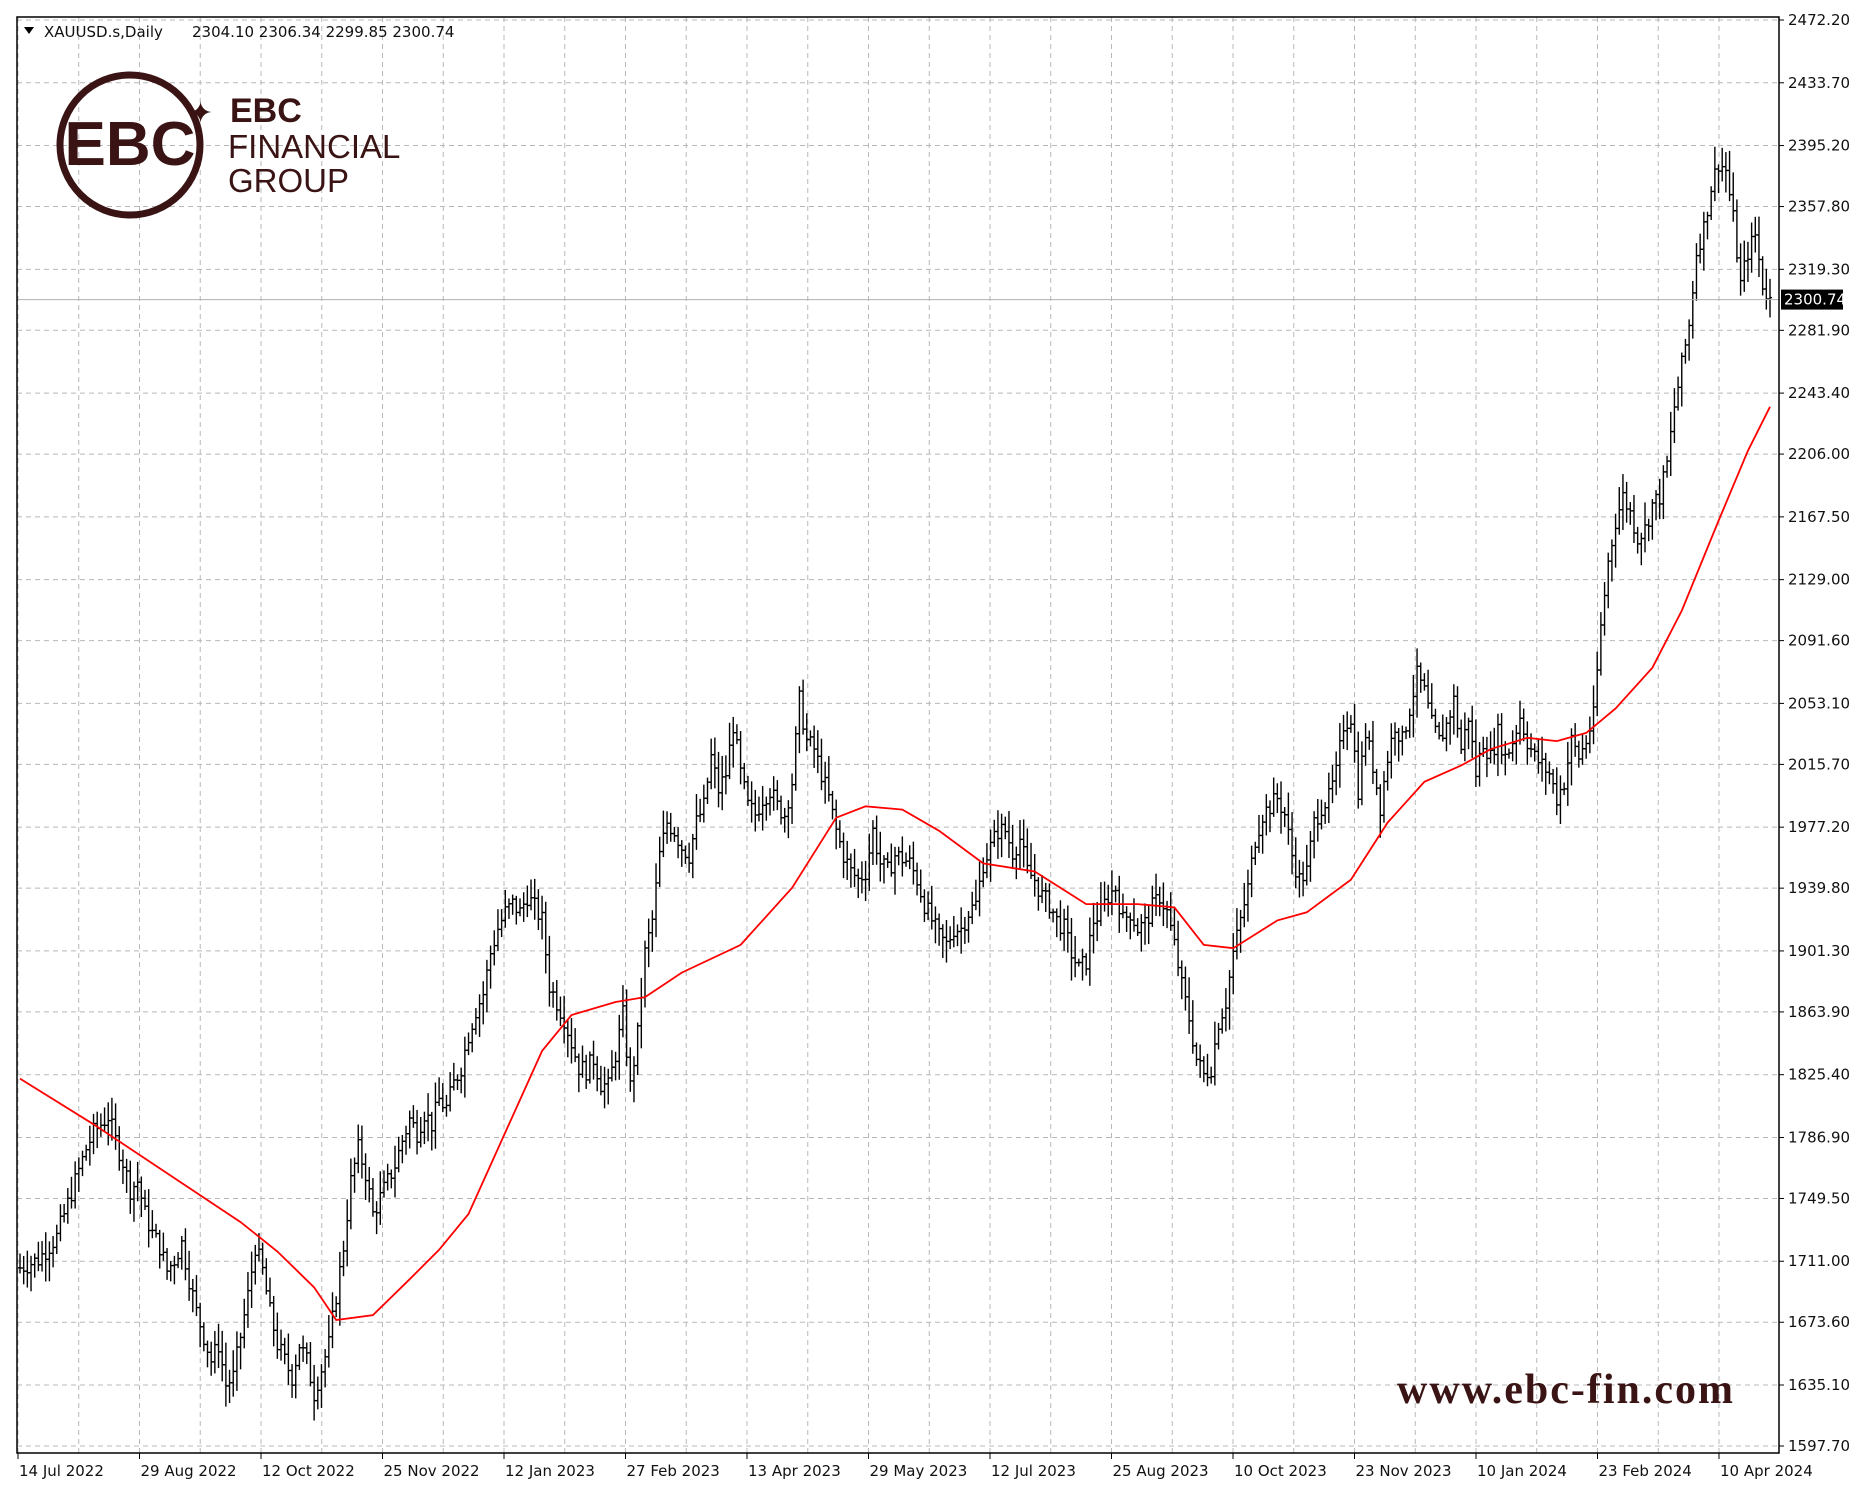 The height and width of the screenshot is (1500, 1872). What do you see at coordinates (29, 30) in the screenshot?
I see `symbol-dropdown-icon` at bounding box center [29, 30].